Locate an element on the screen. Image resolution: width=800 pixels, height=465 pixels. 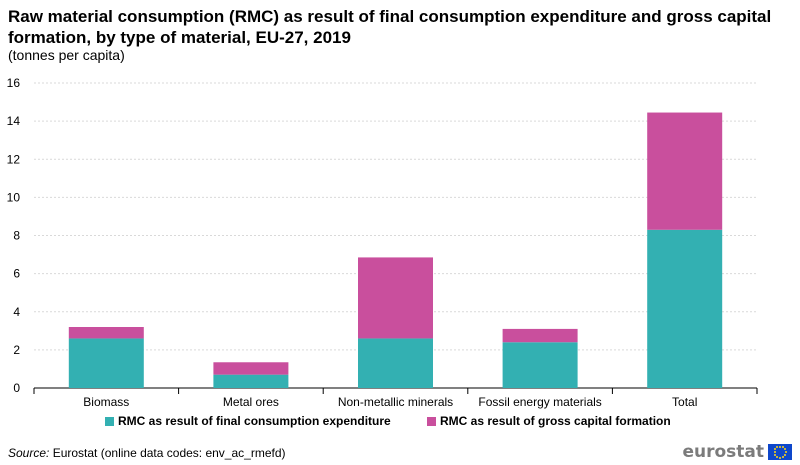
y-tick-label: 12 is located at coordinates (14, 159).